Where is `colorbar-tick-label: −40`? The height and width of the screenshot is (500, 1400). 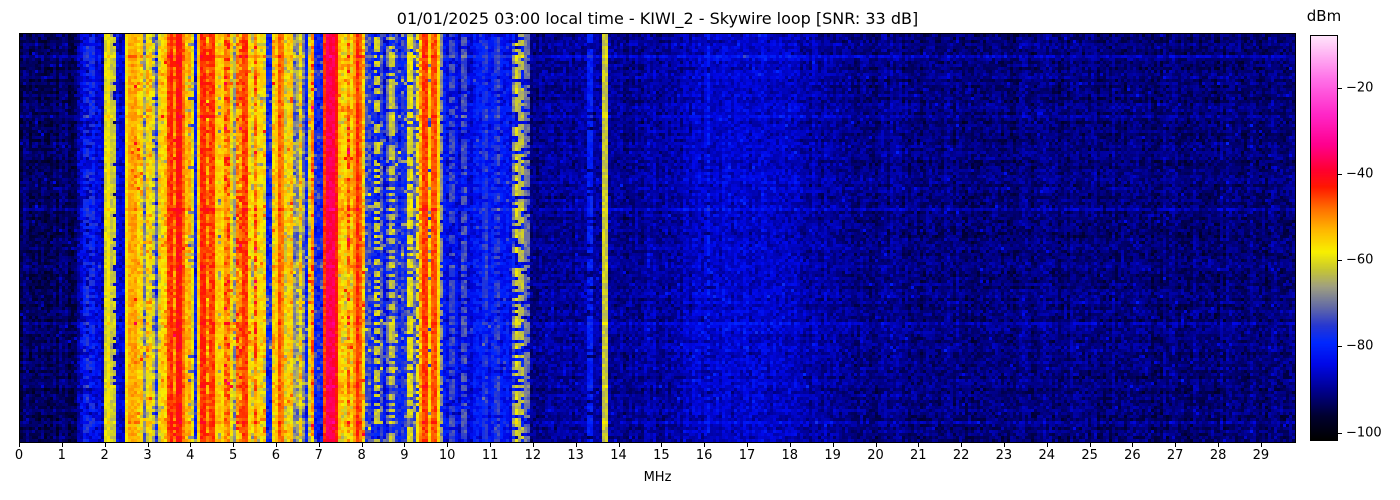
colorbar-tick-label: −40 is located at coordinates (1360, 174).